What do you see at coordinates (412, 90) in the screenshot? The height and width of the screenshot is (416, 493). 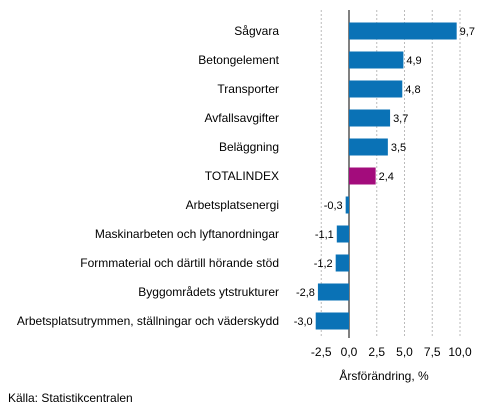 I see `value-label-2: 4,8` at bounding box center [412, 90].